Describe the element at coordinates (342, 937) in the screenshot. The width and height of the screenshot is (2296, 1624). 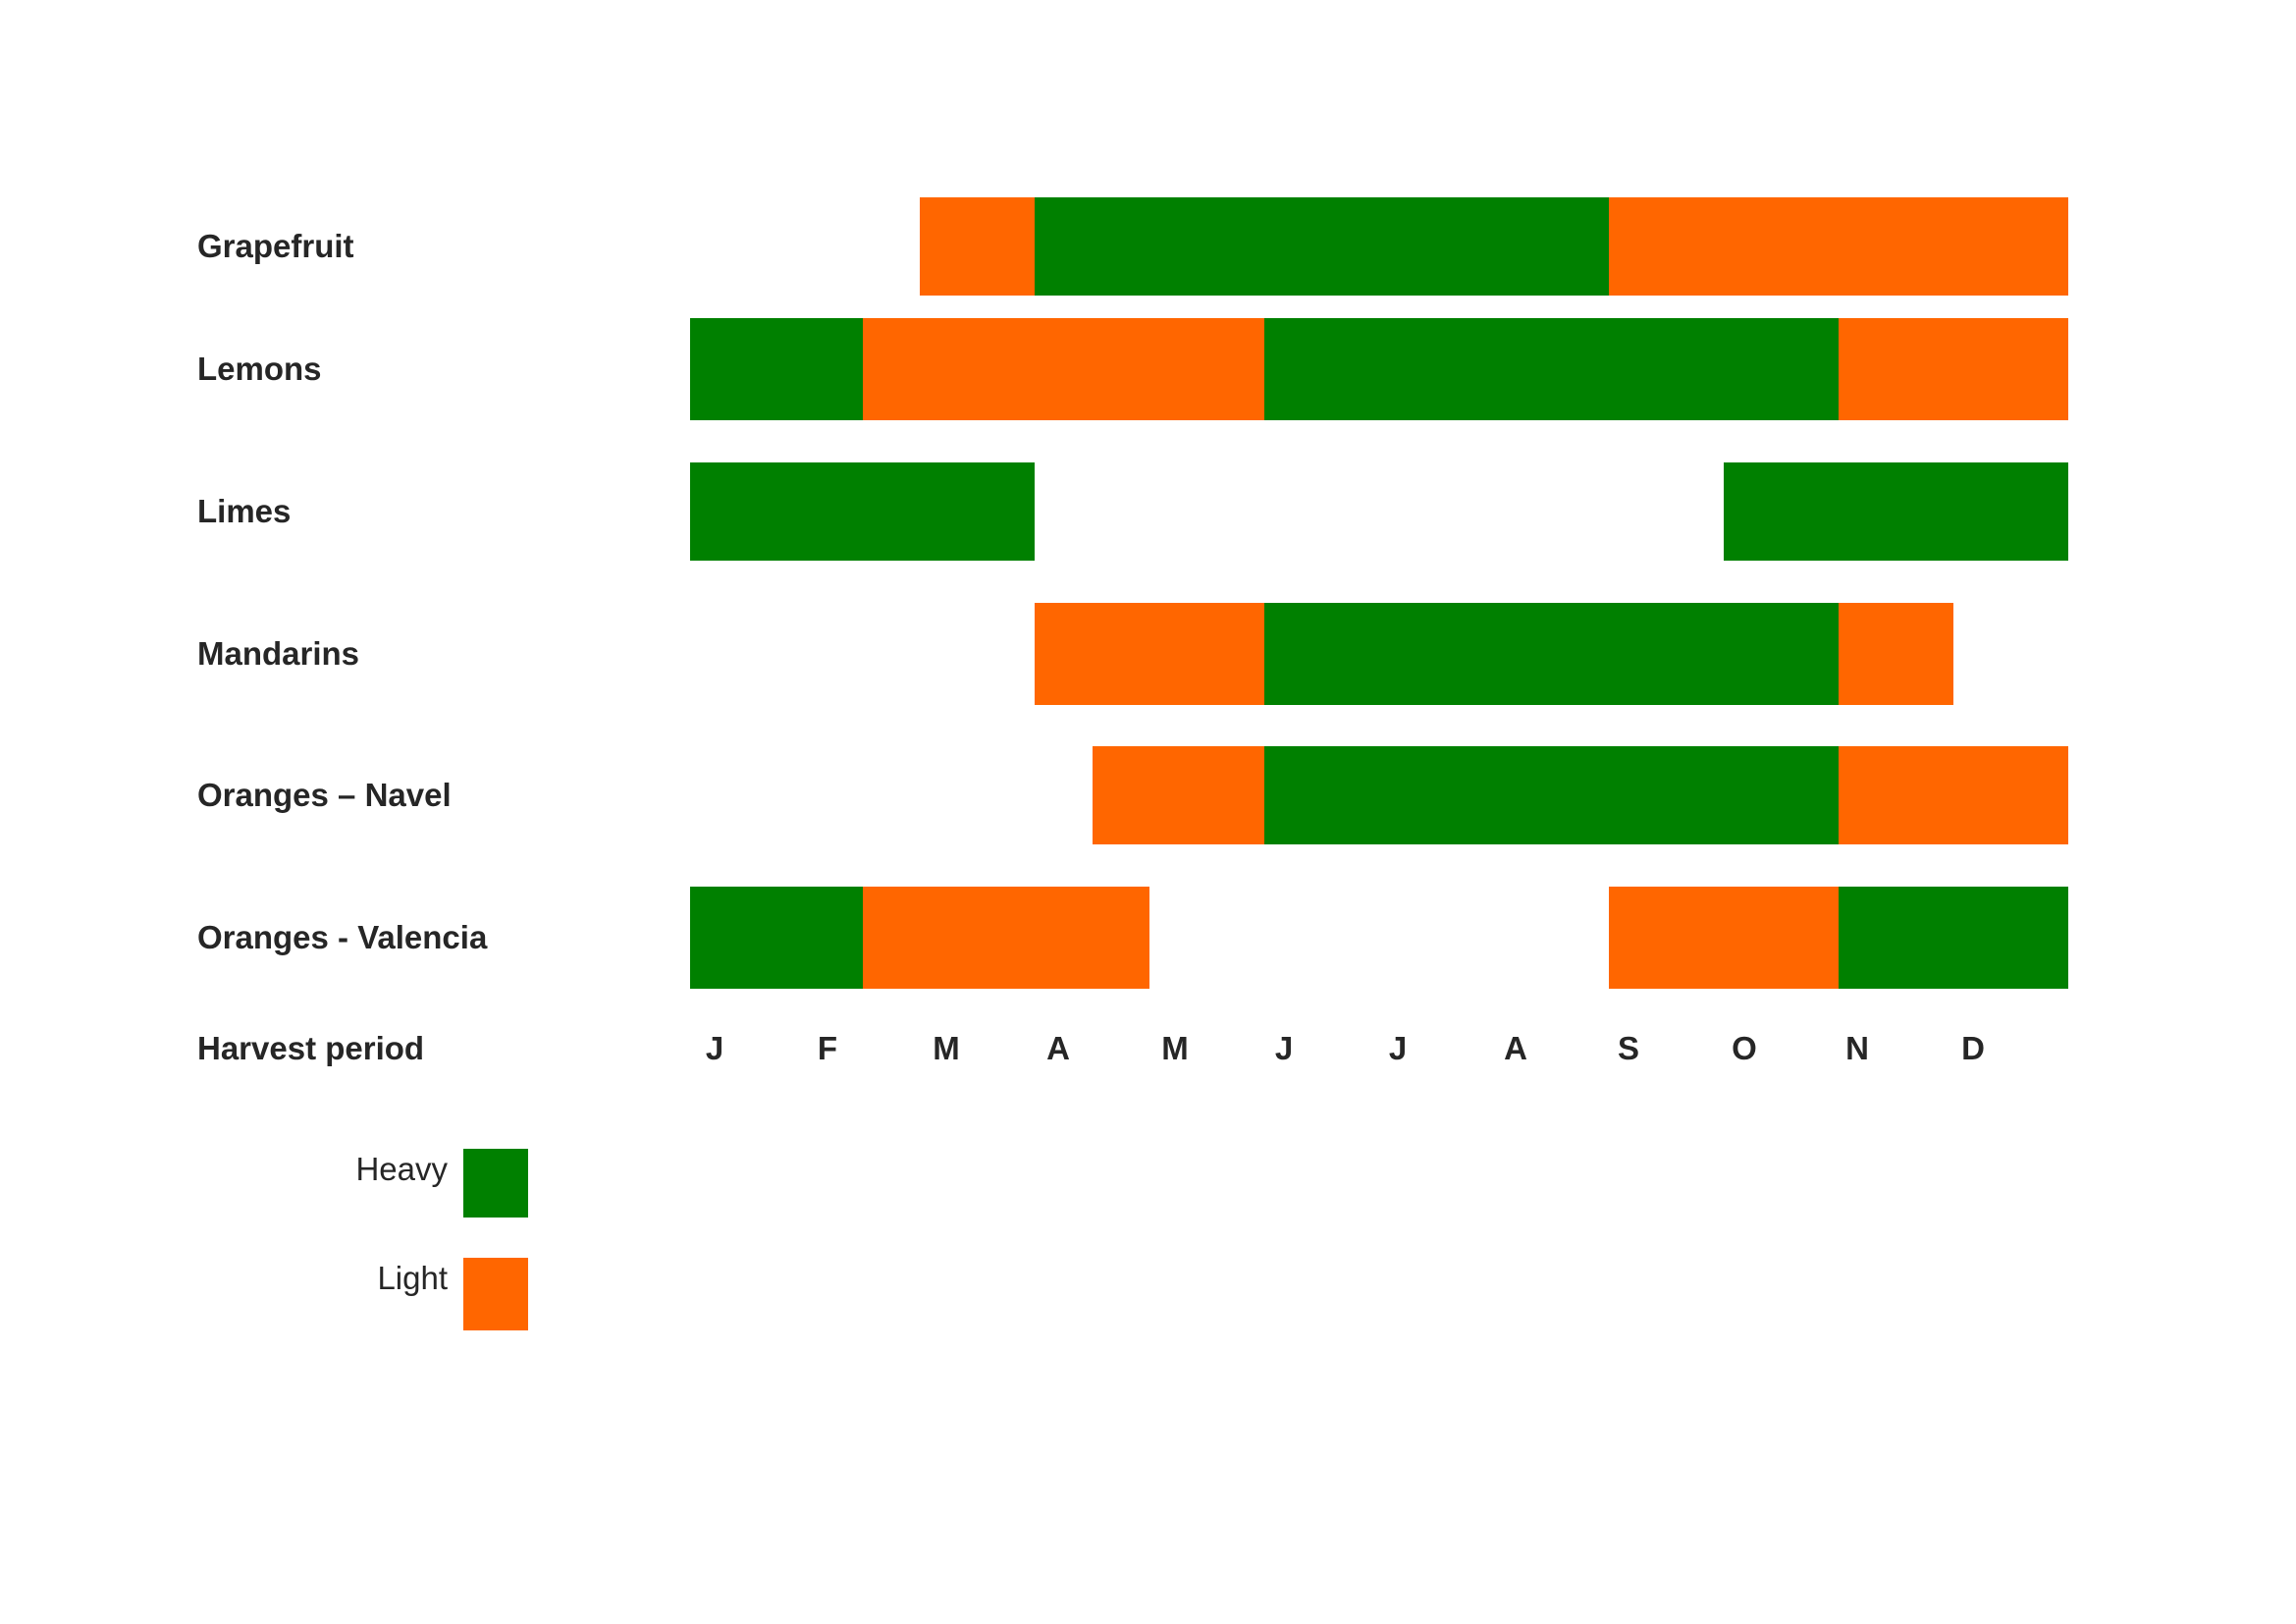
I see `row-label: Oranges - Valencia` at that location.